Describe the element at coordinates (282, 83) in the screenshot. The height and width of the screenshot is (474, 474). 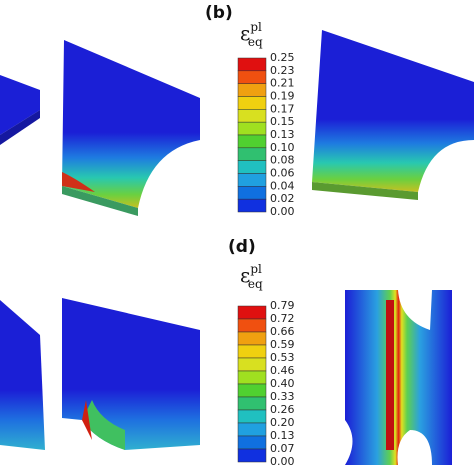
I see `colorbar-tick-label: 0.21` at that location.